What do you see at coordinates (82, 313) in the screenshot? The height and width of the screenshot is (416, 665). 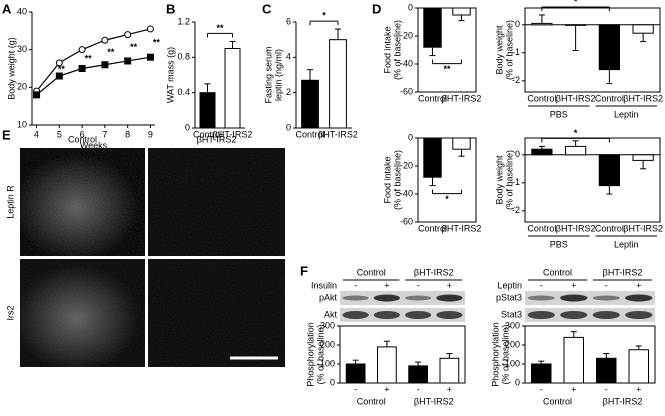 I see `micrograph-glow` at bounding box center [82, 313].